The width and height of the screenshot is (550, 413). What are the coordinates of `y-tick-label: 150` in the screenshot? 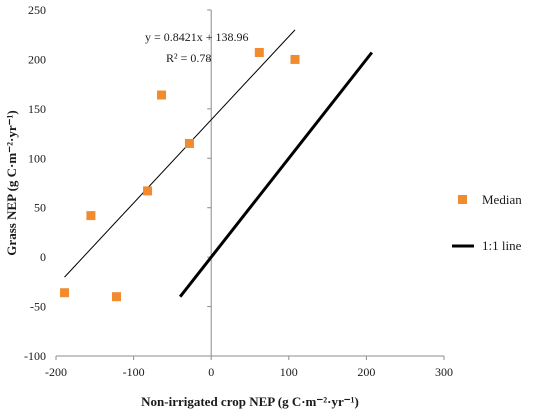 It's located at (37, 109).